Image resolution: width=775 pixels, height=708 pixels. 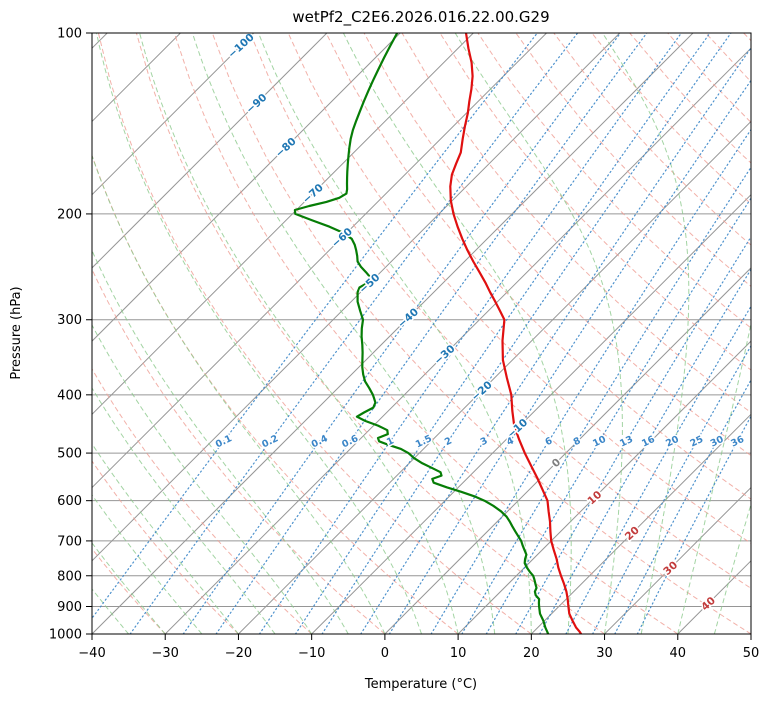 I want to click on x-tick-label: −30, so click(x=165, y=653).